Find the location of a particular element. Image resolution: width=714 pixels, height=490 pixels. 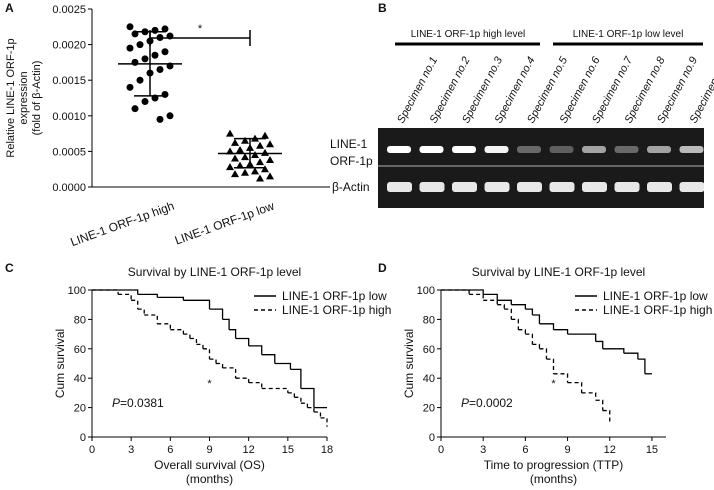

x-axis-label: (months) is located at coordinates (553, 479).